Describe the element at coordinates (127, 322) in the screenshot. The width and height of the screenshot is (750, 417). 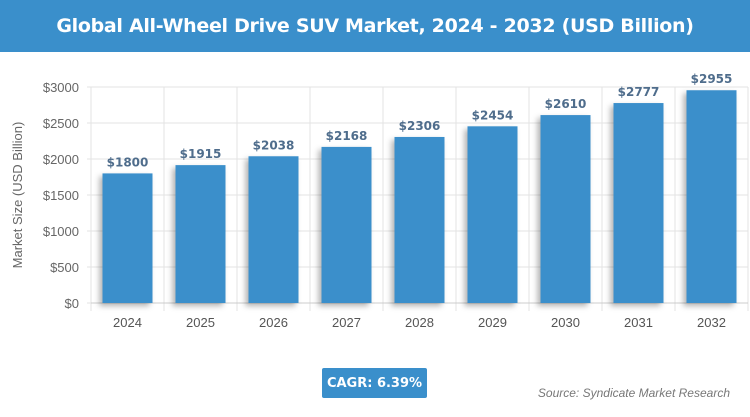
I see `x-tick-label: 2024` at that location.